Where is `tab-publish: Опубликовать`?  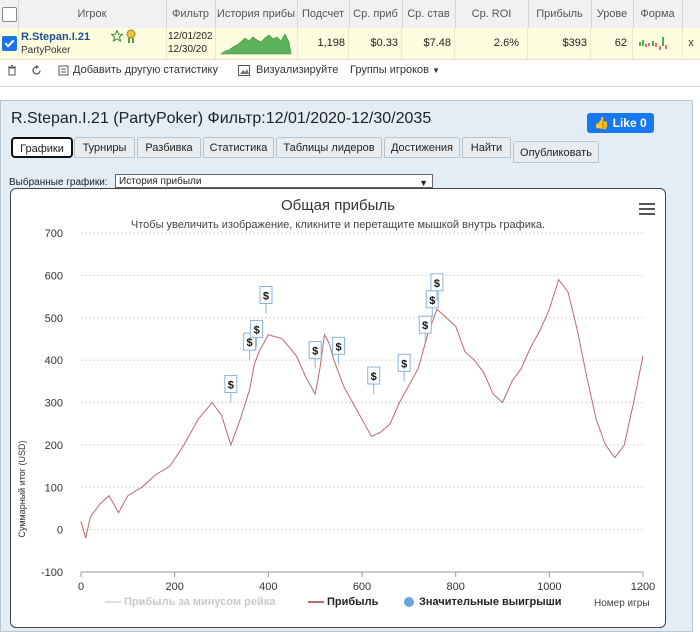
tab-publish: Опубликовать is located at coordinates (556, 152).